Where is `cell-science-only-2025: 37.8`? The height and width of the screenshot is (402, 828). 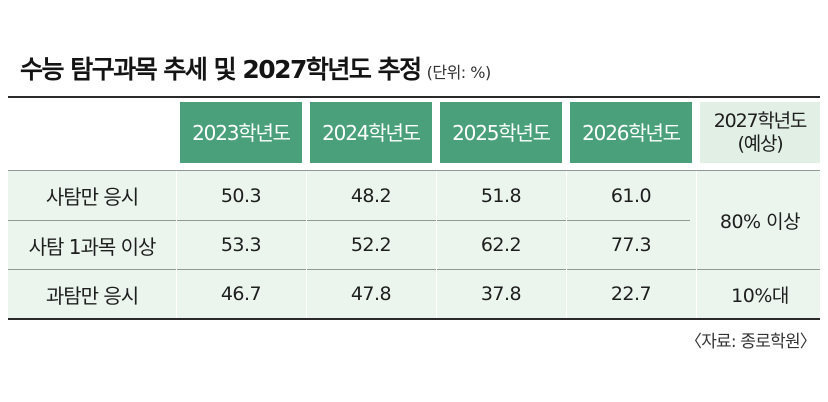 cell-science-only-2025: 37.8 is located at coordinates (501, 294).